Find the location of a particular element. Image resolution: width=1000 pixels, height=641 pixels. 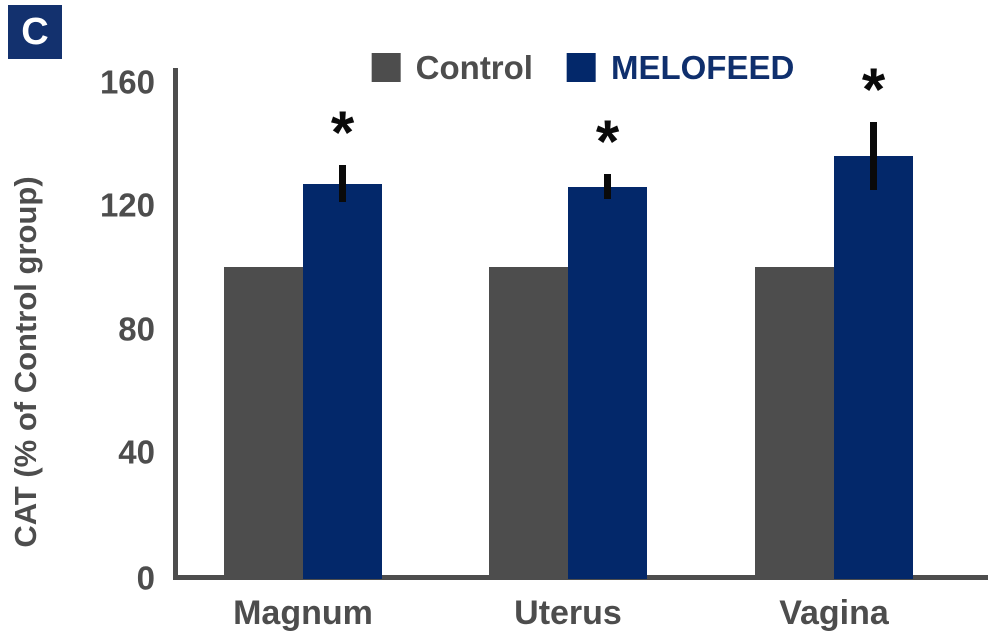

legend-label: Control is located at coordinates (474, 67).